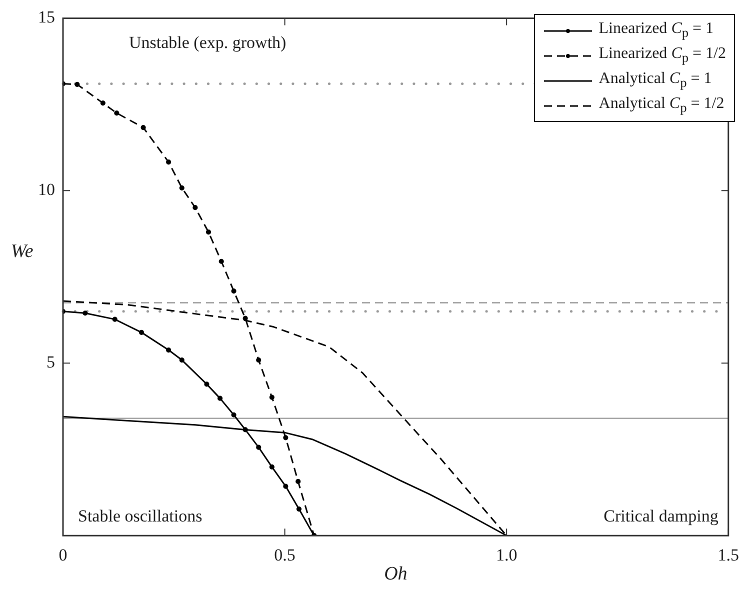 This screenshot has width=749, height=604. Describe the element at coordinates (285, 554) in the screenshot. I see `x-tick-label: 0.5` at that location.